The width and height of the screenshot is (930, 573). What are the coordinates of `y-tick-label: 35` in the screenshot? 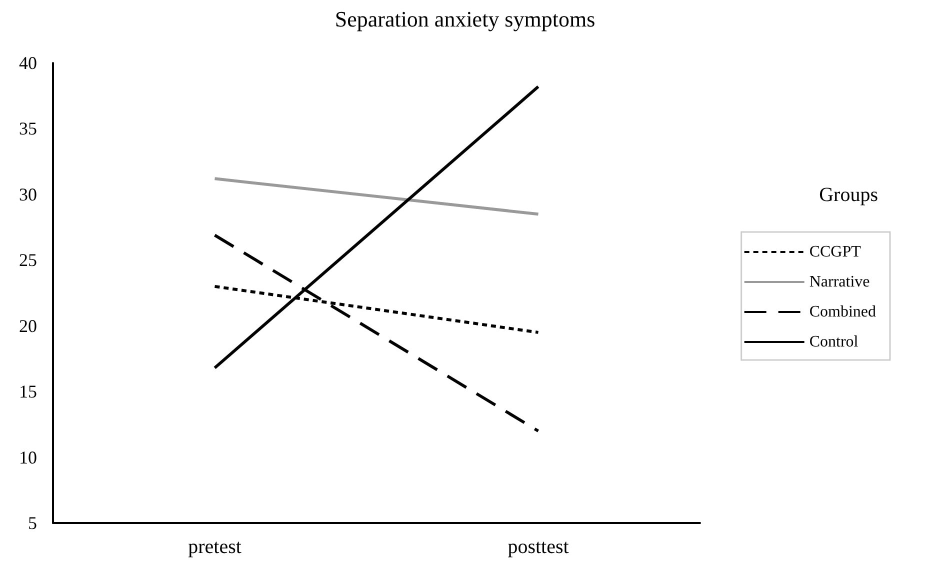 It's located at (28, 128).